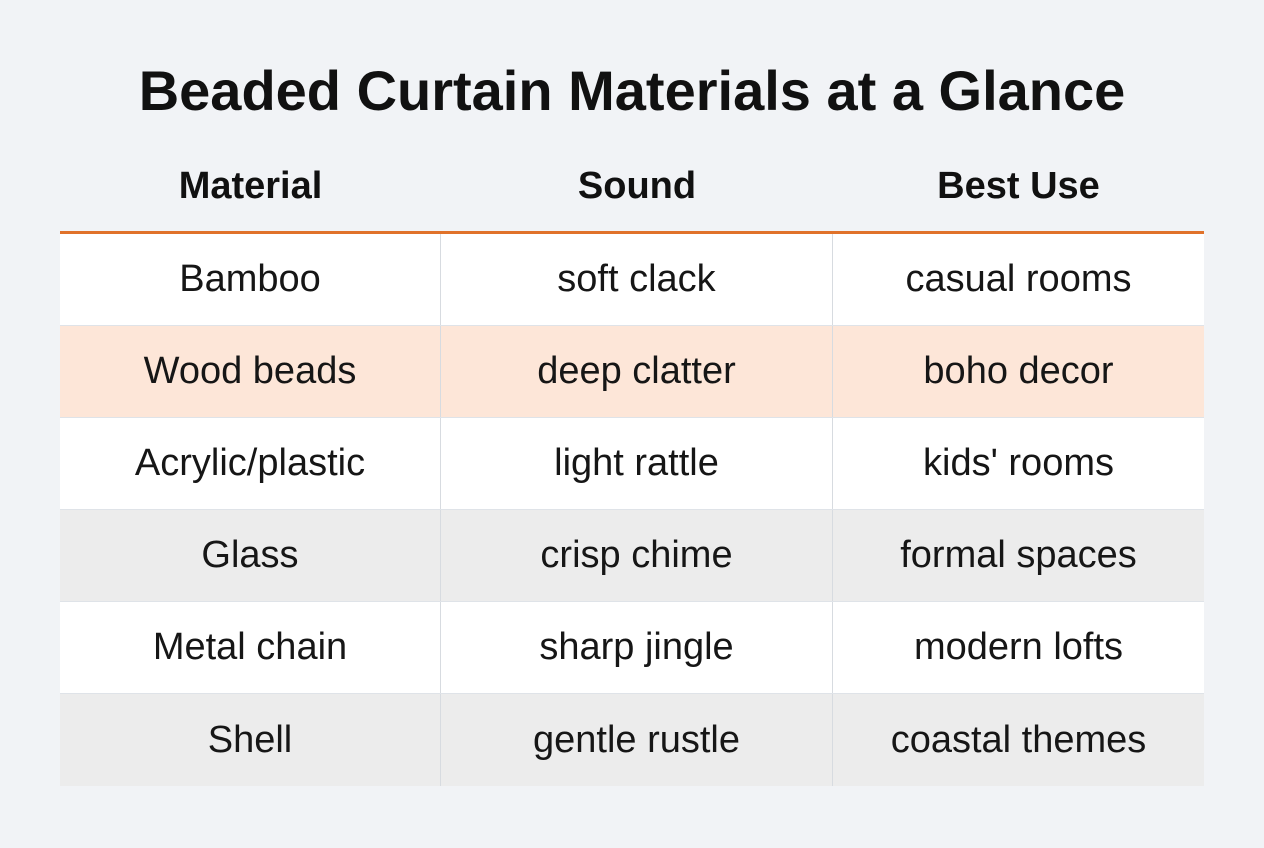 This screenshot has width=1264, height=848. What do you see at coordinates (632, 90) in the screenshot?
I see `page-title: Beaded Curtain Materials at a Glance` at bounding box center [632, 90].